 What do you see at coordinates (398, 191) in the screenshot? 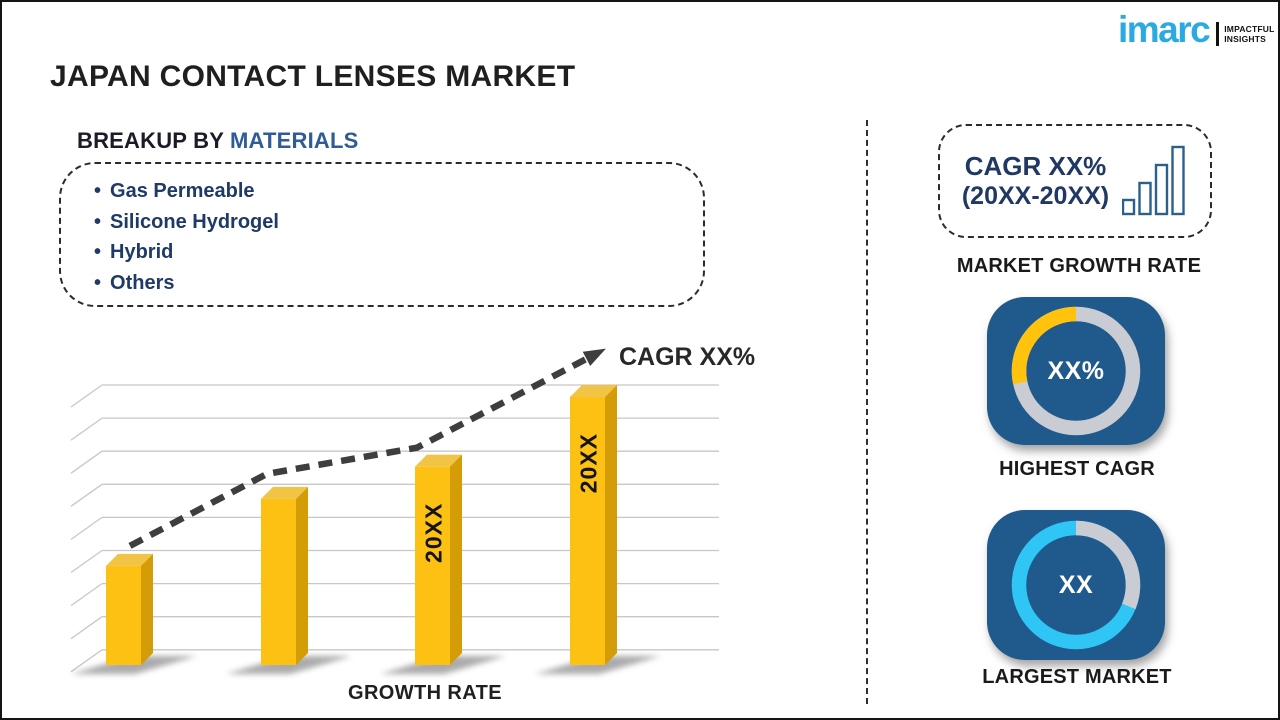
I see `list-item: • Gas Permeable` at bounding box center [398, 191].